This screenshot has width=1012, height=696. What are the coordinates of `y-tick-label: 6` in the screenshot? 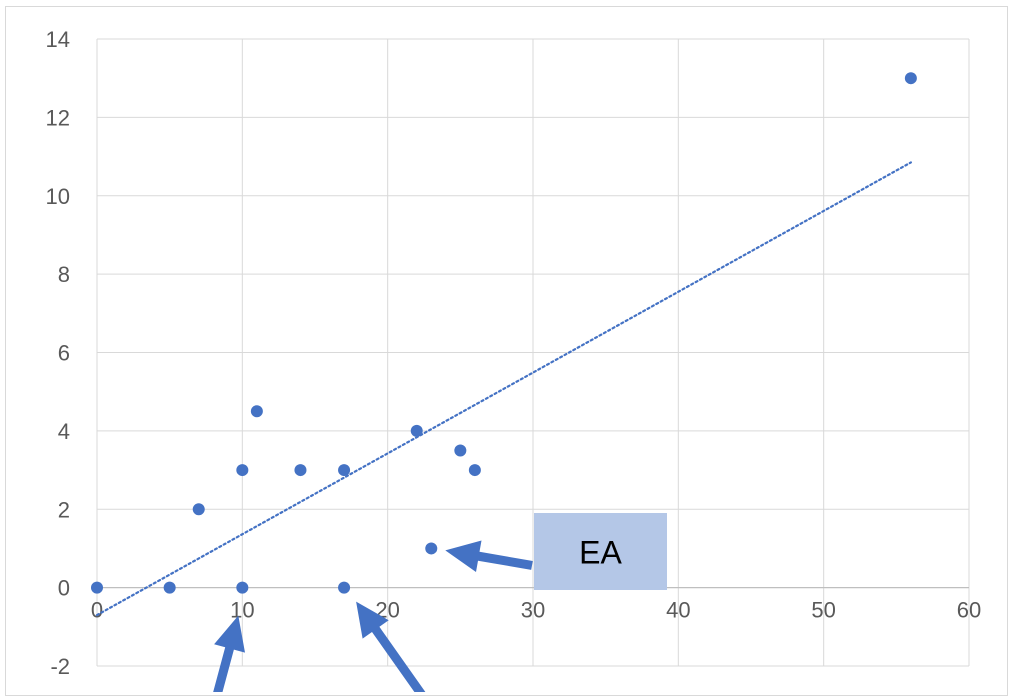 It's located at (64, 353).